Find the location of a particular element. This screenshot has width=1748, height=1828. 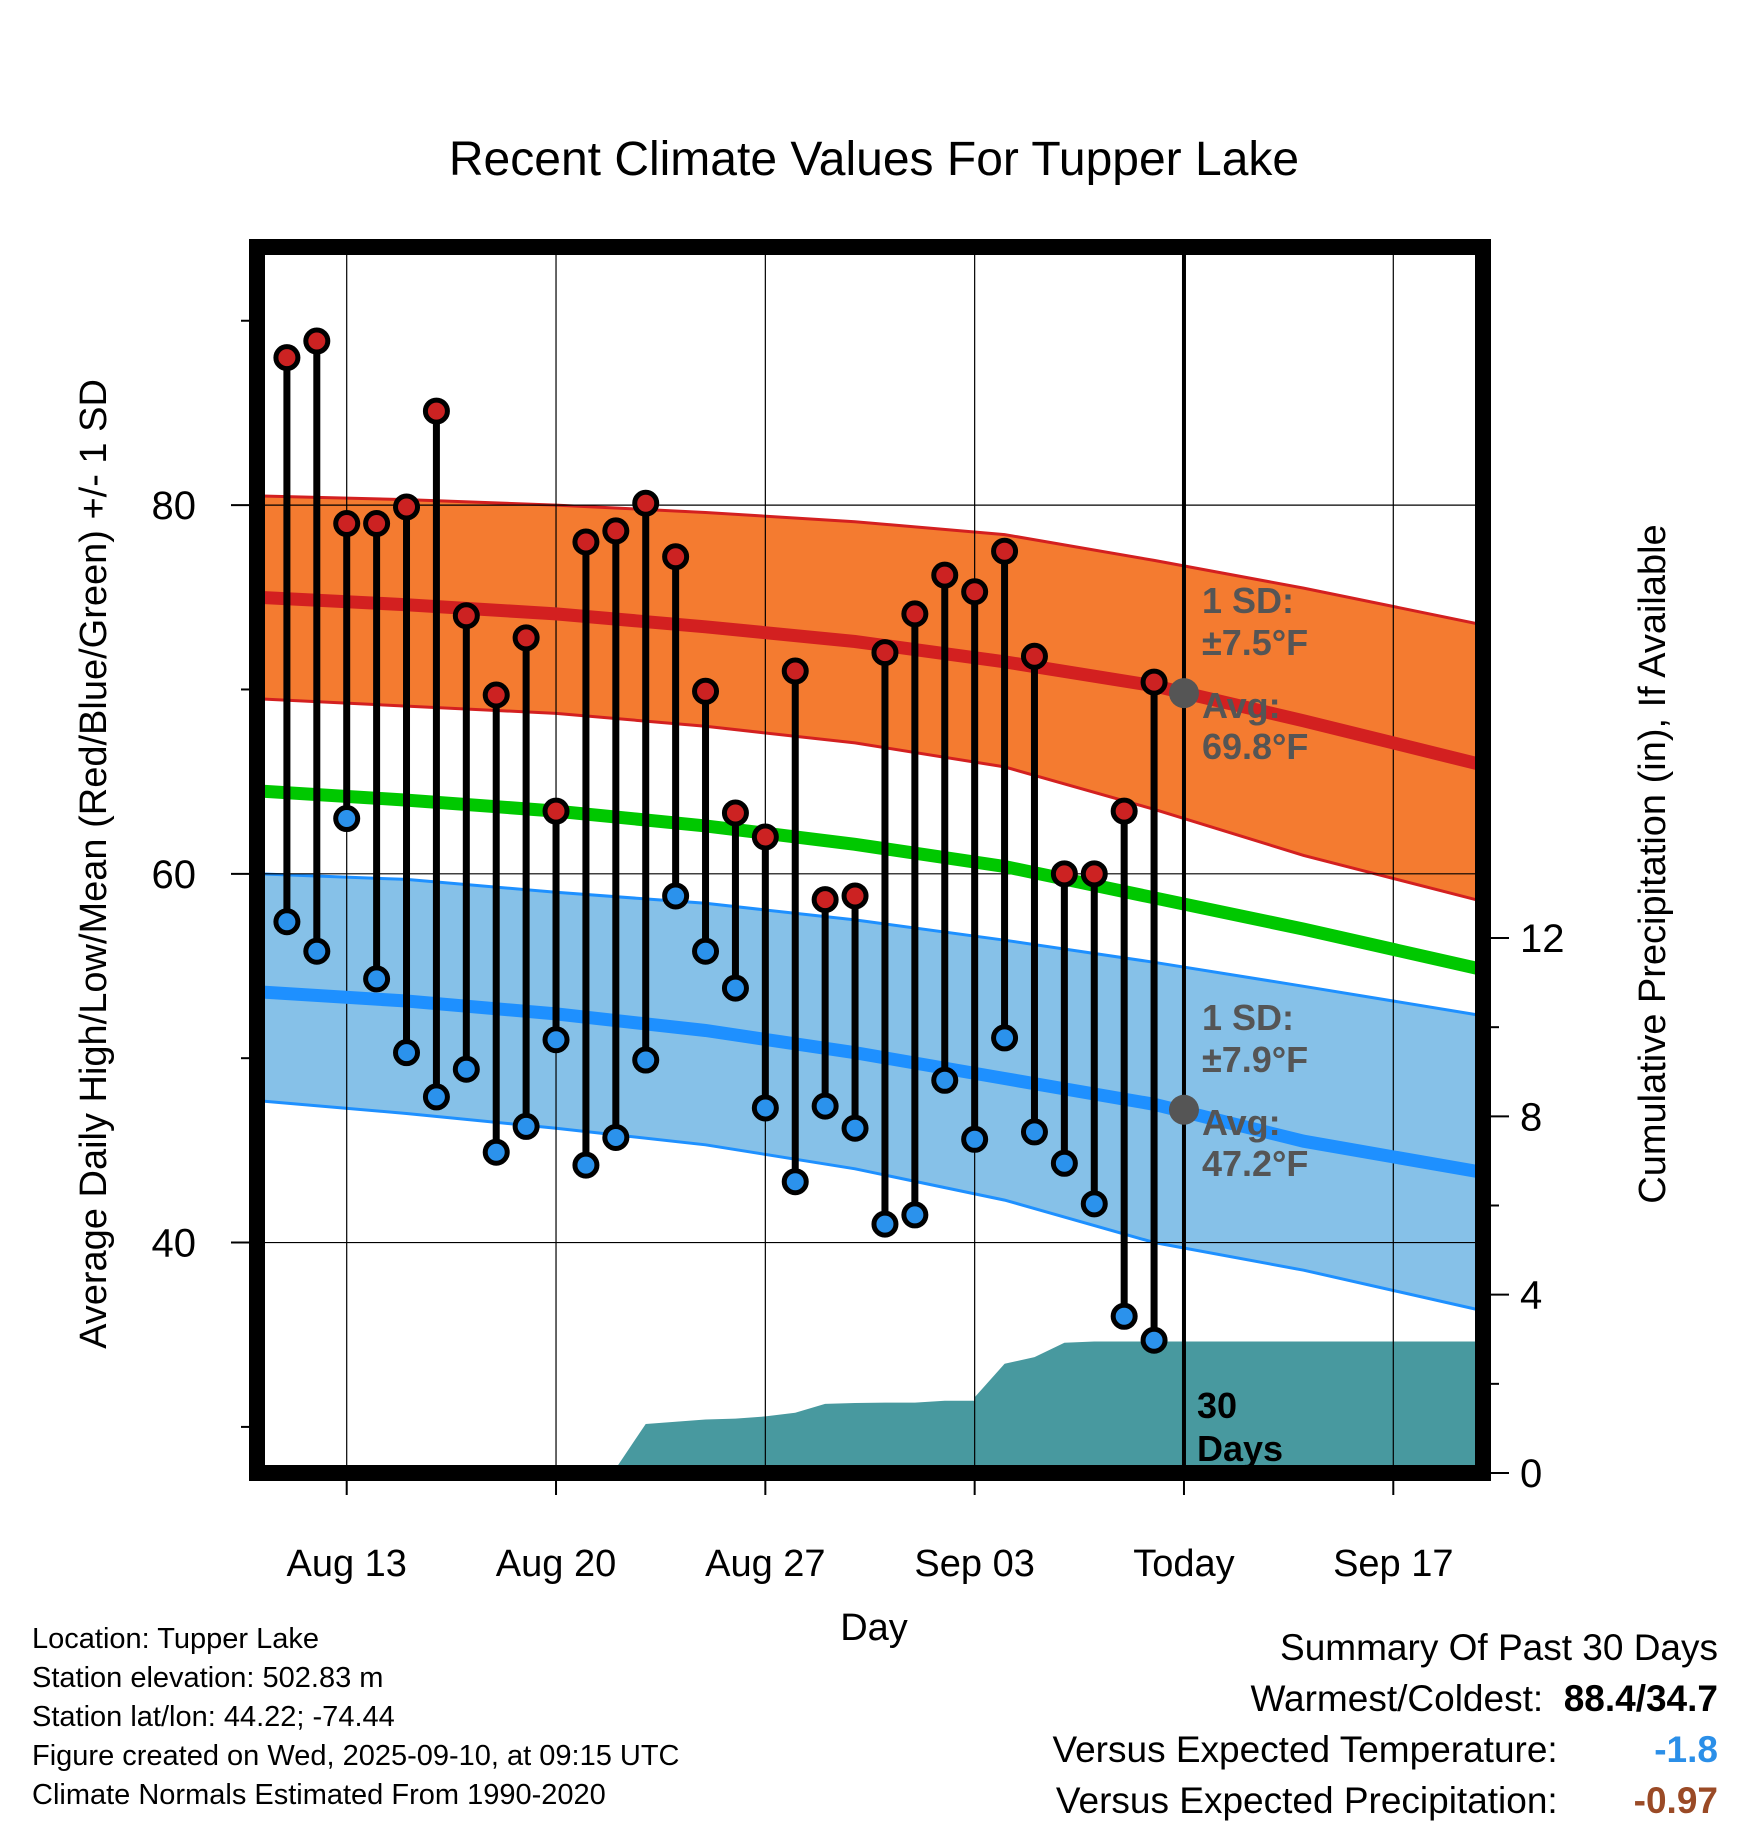

precip-anomaly-row: Versus Expected Precipitation: -0.97 is located at coordinates (1385, 1800).